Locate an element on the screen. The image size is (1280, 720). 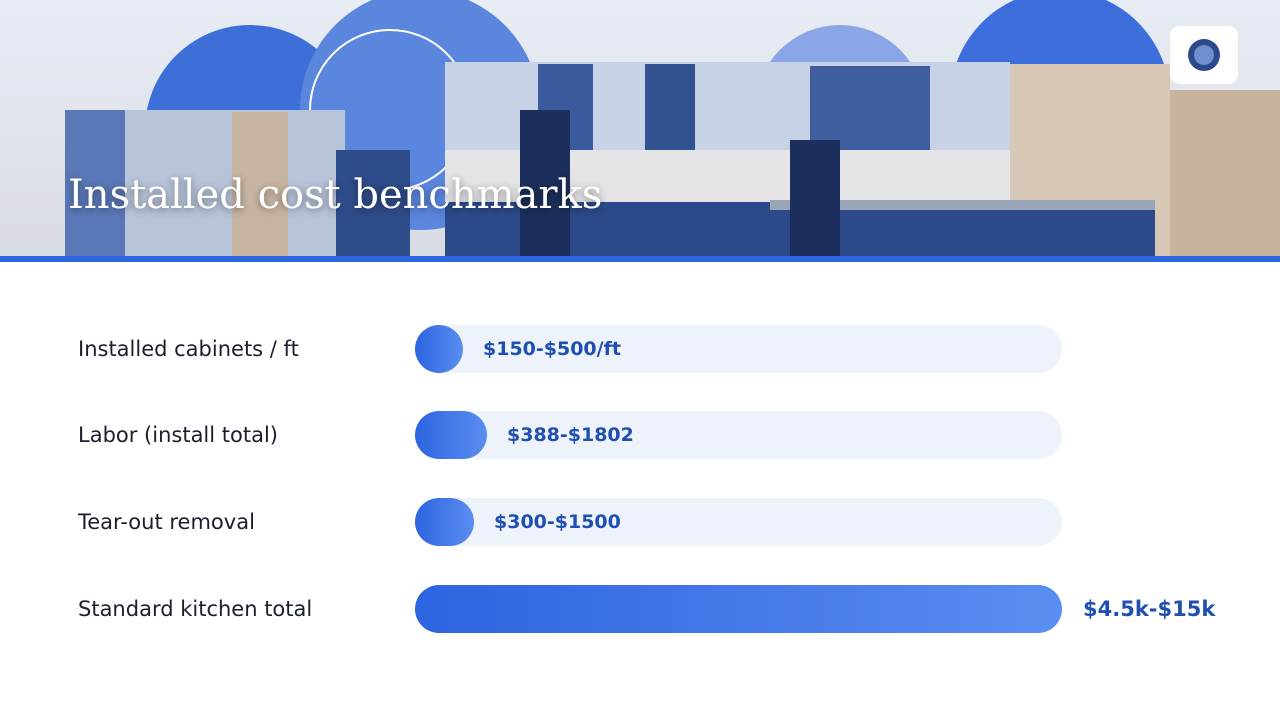
row-value: $300-$1500 is located at coordinates (557, 522).